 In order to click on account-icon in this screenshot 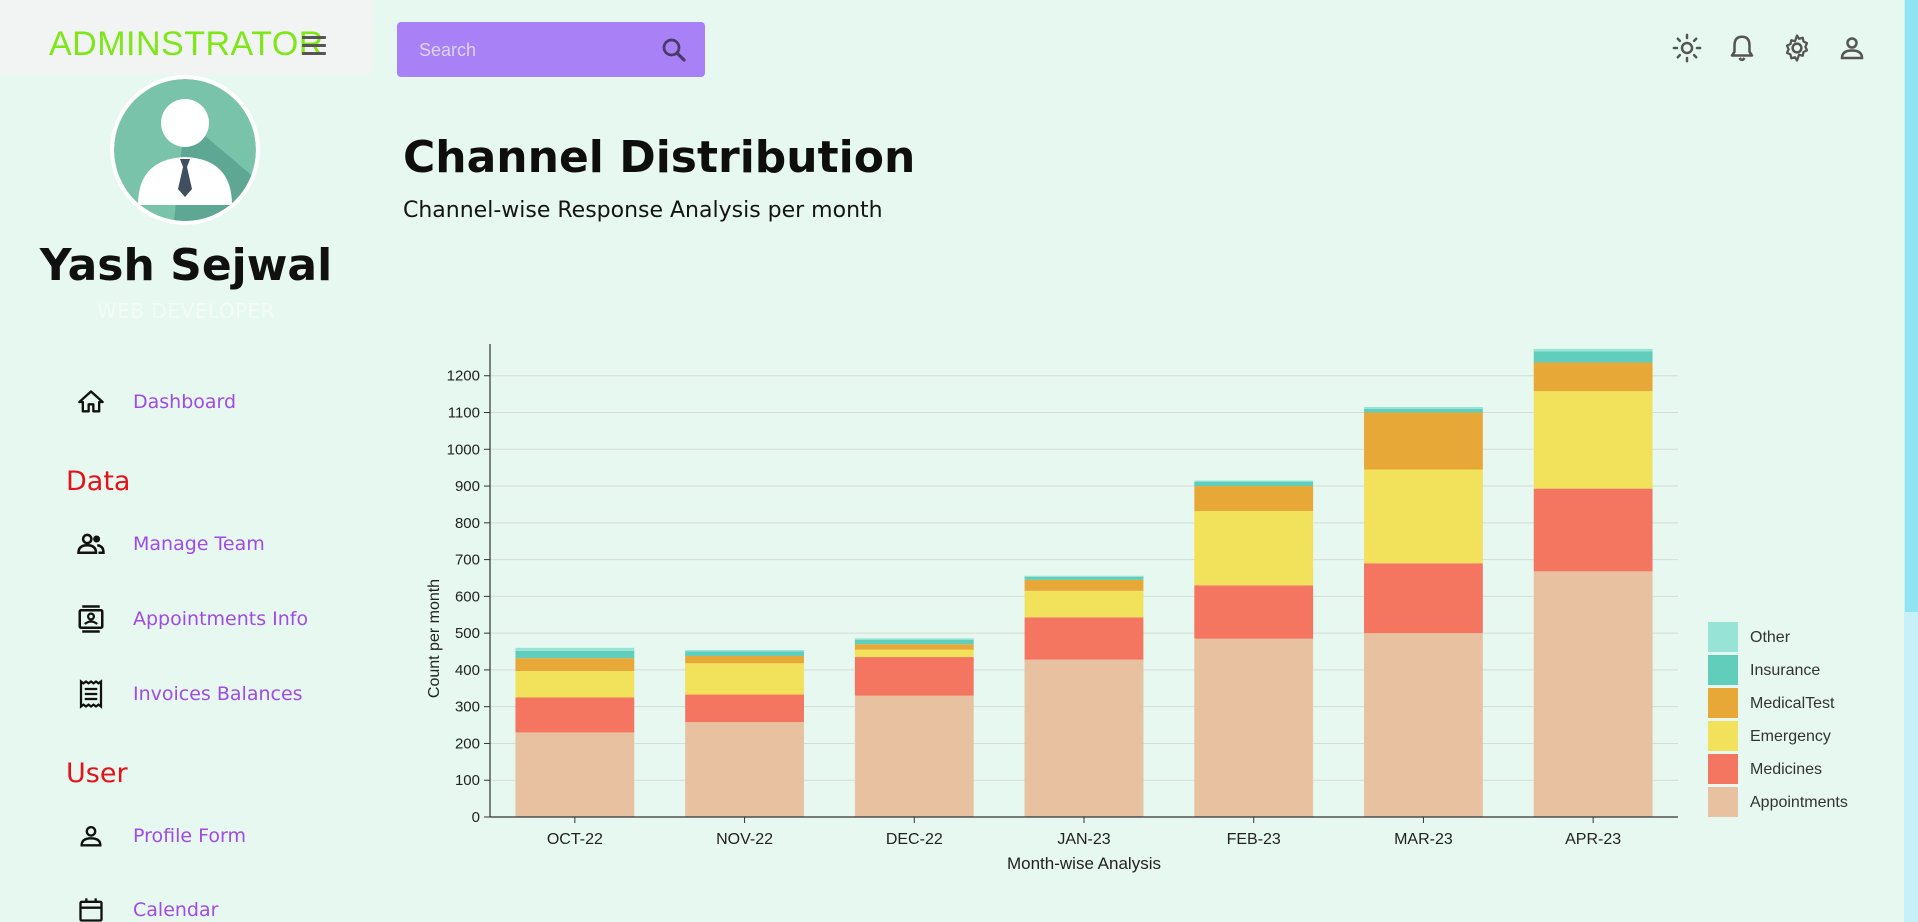, I will do `click(1852, 48)`.